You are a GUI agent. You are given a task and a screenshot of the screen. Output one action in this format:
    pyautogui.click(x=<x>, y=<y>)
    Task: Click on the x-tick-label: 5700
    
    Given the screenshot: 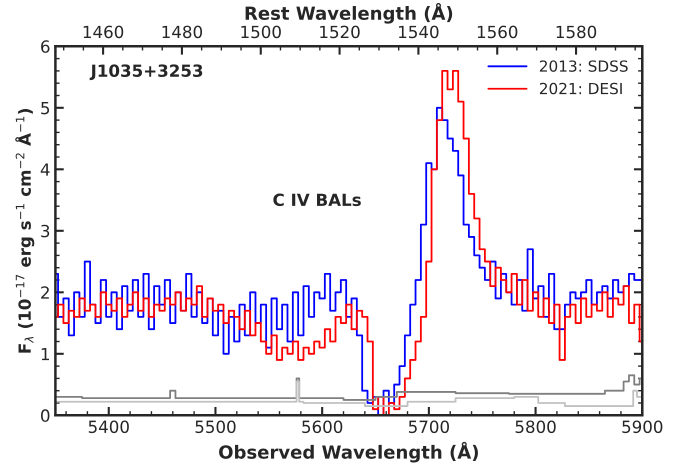 What is the action you would take?
    pyautogui.click(x=428, y=427)
    